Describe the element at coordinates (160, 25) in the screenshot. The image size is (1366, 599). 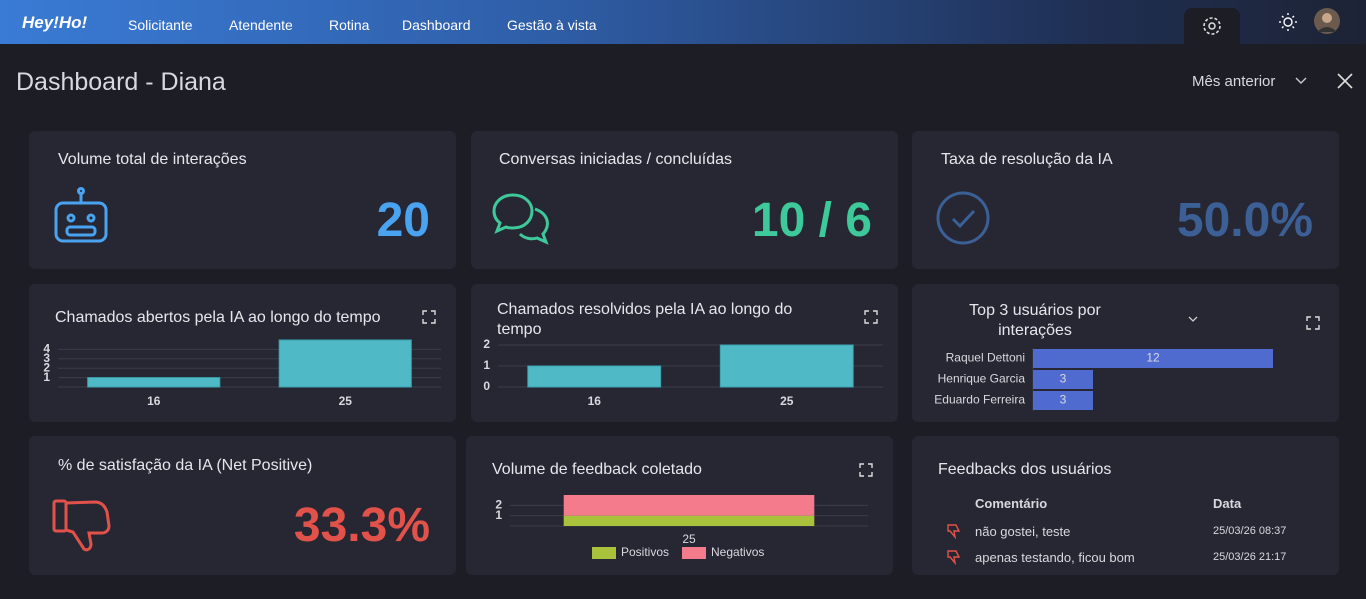
I see `nav-item: Solicitante` at that location.